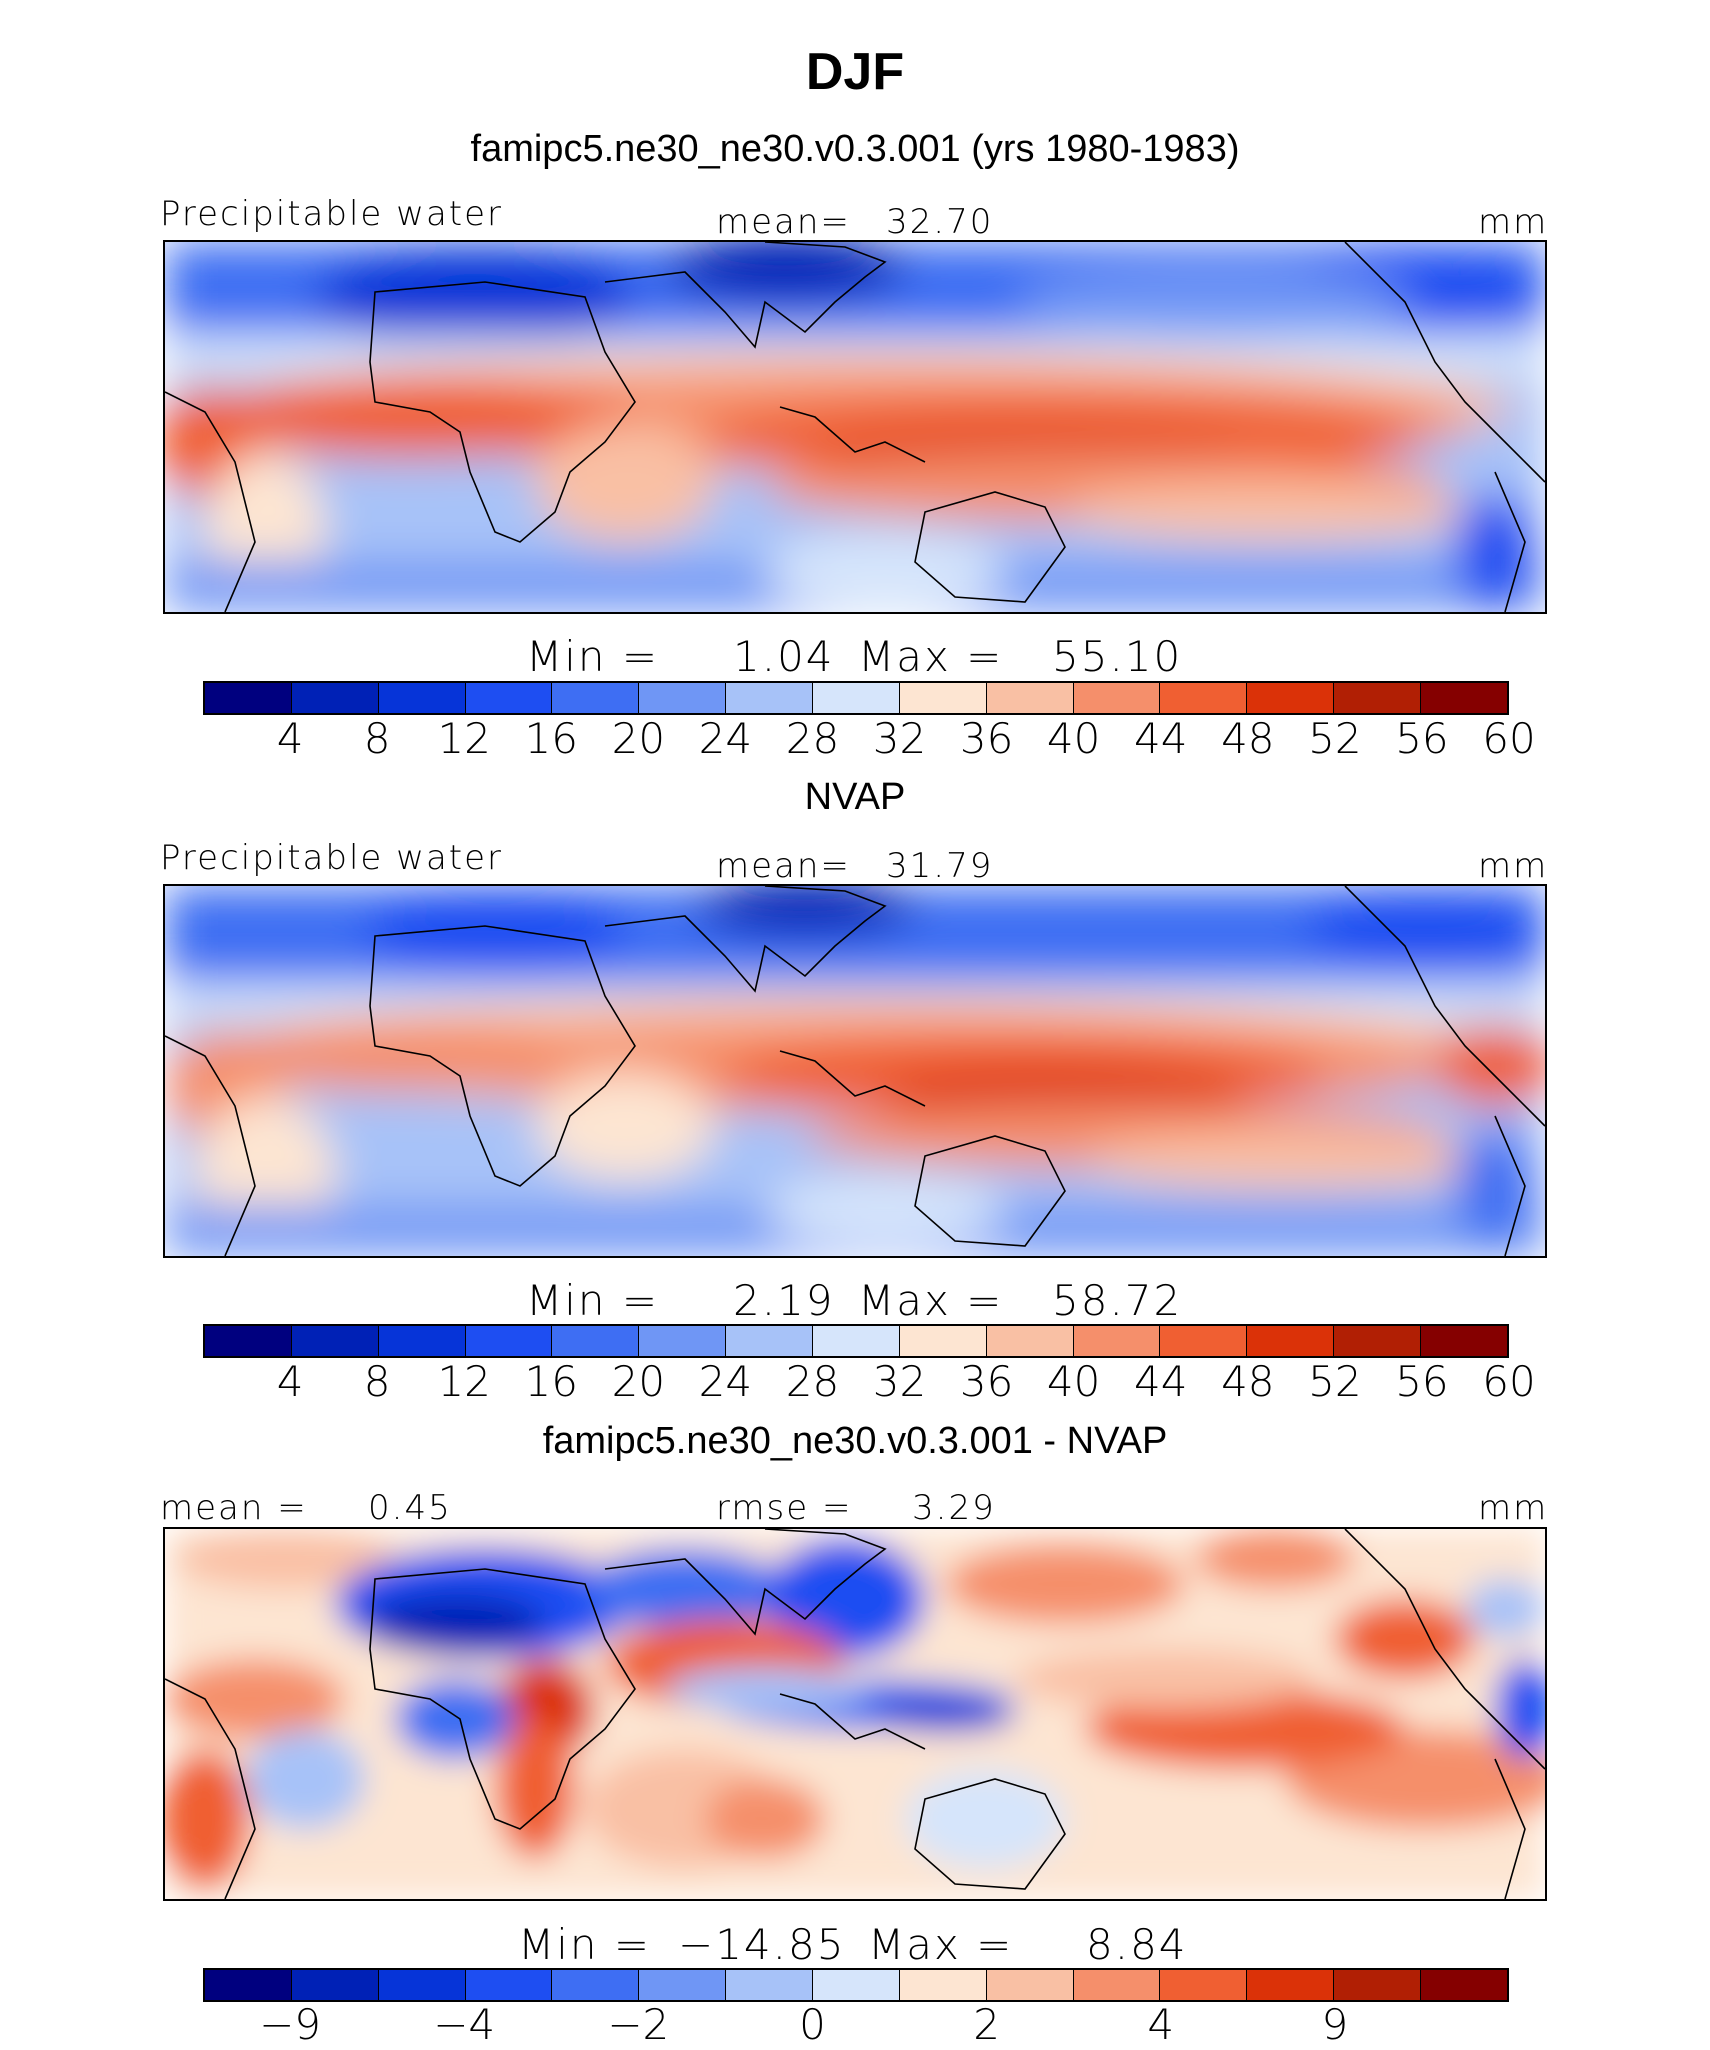 This screenshot has width=1710, height=2050. Describe the element at coordinates (593, 656) in the screenshot. I see `panel1-min-label: Min =` at that location.